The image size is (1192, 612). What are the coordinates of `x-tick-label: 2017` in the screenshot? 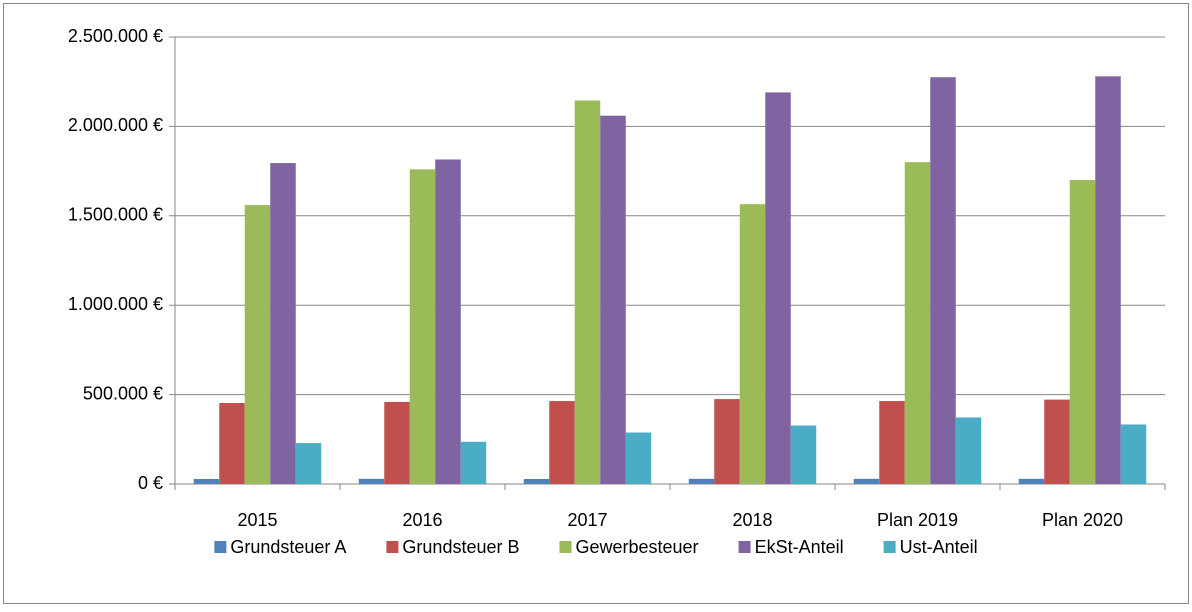 It's located at (587, 520).